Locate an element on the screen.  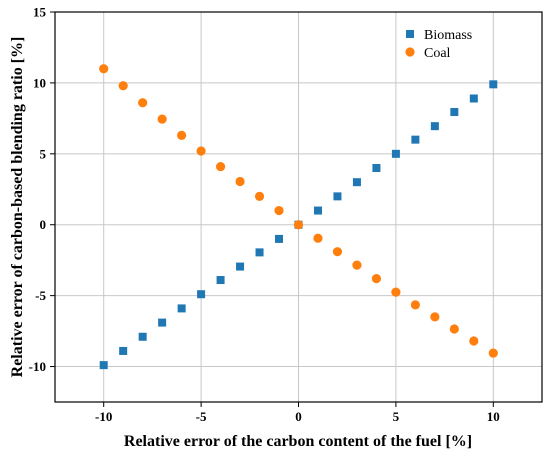
y-tick-label: 5 is located at coordinates (43, 153).